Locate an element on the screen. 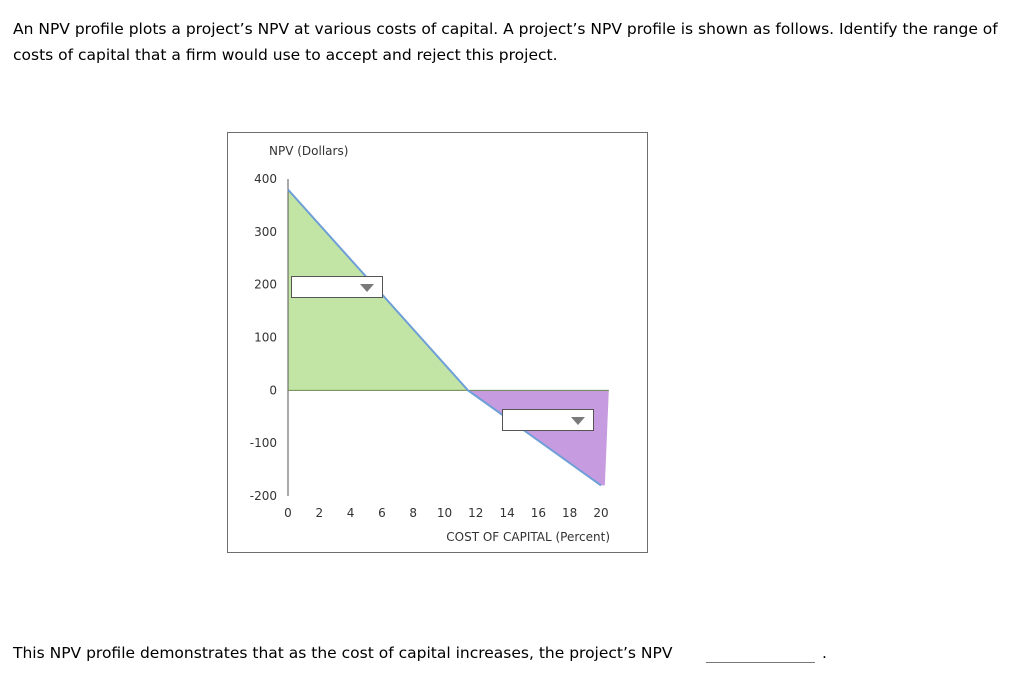 Image resolution: width=1024 pixels, height=690 pixels. y-tick-label: 200 is located at coordinates (265, 285).